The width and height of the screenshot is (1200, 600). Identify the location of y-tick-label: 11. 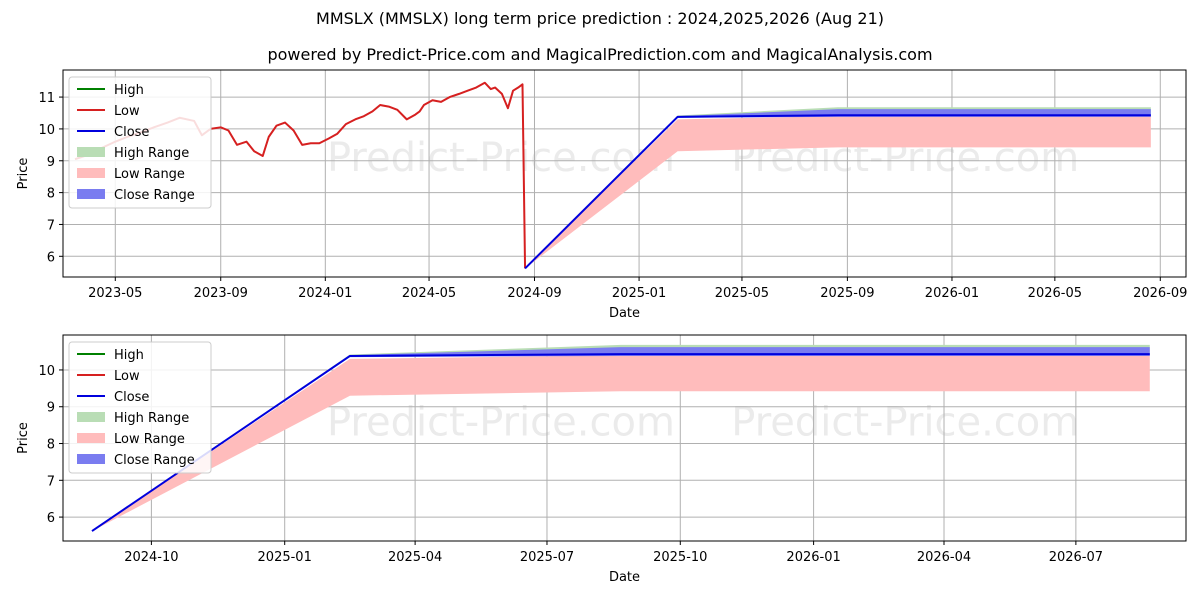
(46, 98).